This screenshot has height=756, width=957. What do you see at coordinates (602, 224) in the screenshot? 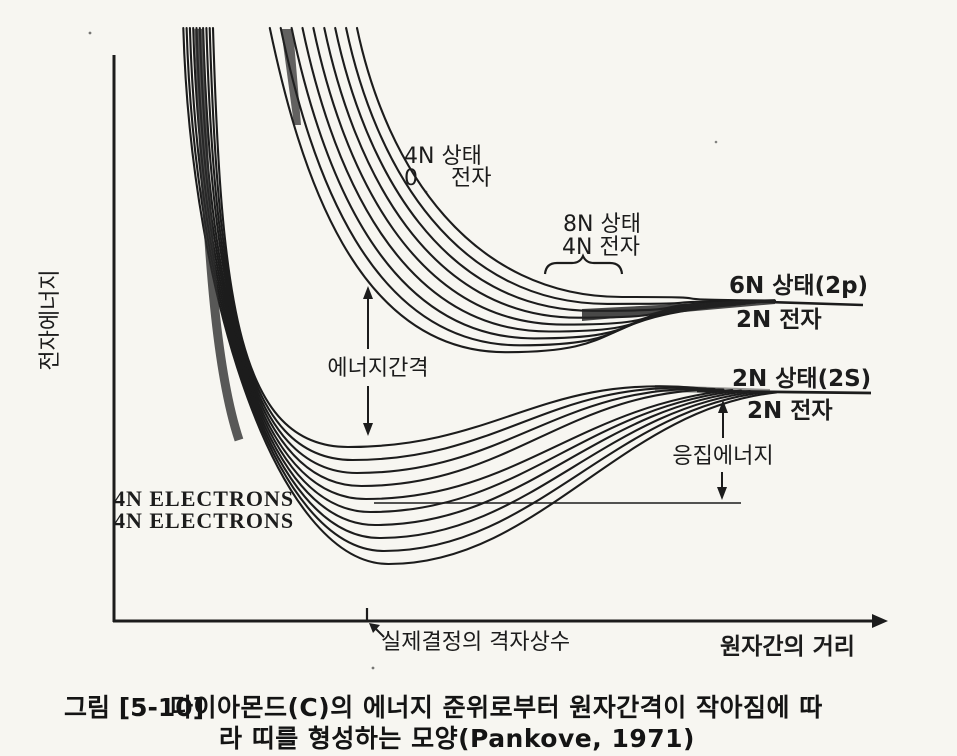
I see `merge-states-label: 8N 상태` at bounding box center [602, 224].